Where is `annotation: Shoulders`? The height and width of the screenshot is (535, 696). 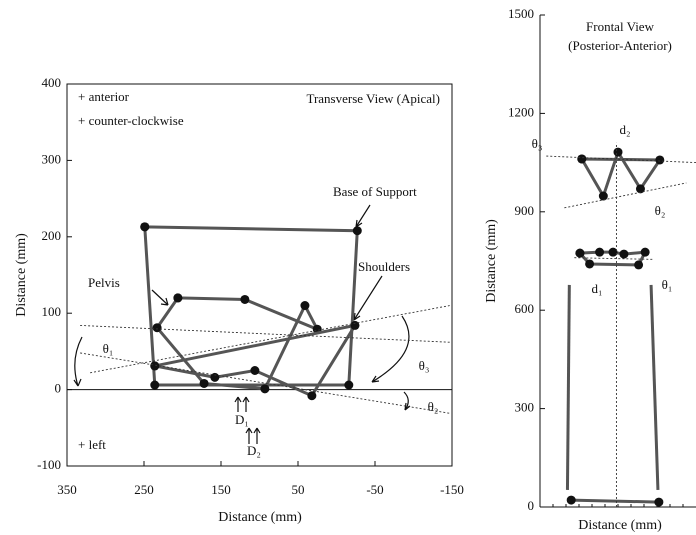 annotation: Shoulders is located at coordinates (384, 266).